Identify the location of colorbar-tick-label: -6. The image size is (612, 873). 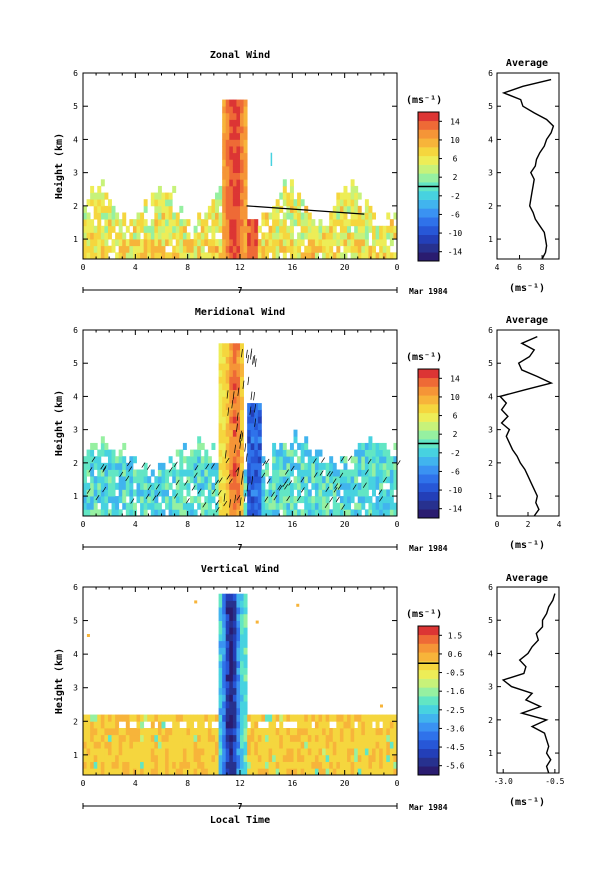
(455, 214).